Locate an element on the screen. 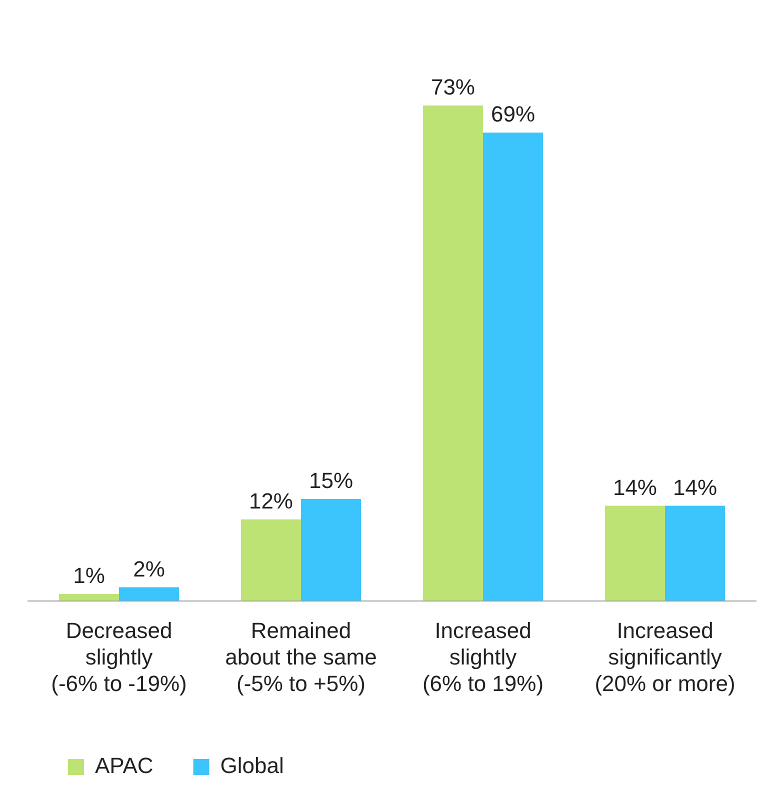 Image resolution: width=774 pixels, height=795 pixels. x-tick-label: Increased significantly (20% or more) is located at coordinates (665, 657).